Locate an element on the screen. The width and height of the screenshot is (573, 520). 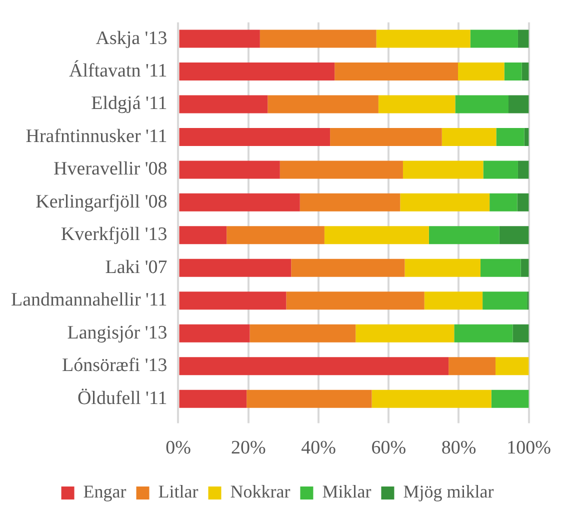
legend-label: Engar is located at coordinates (104, 492).